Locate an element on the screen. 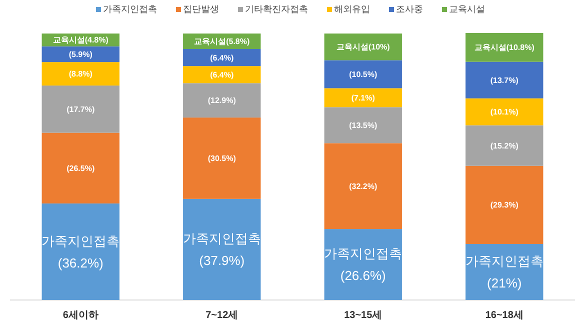 This screenshot has height=326, width=582. data-label: (5.9%) is located at coordinates (80, 55).